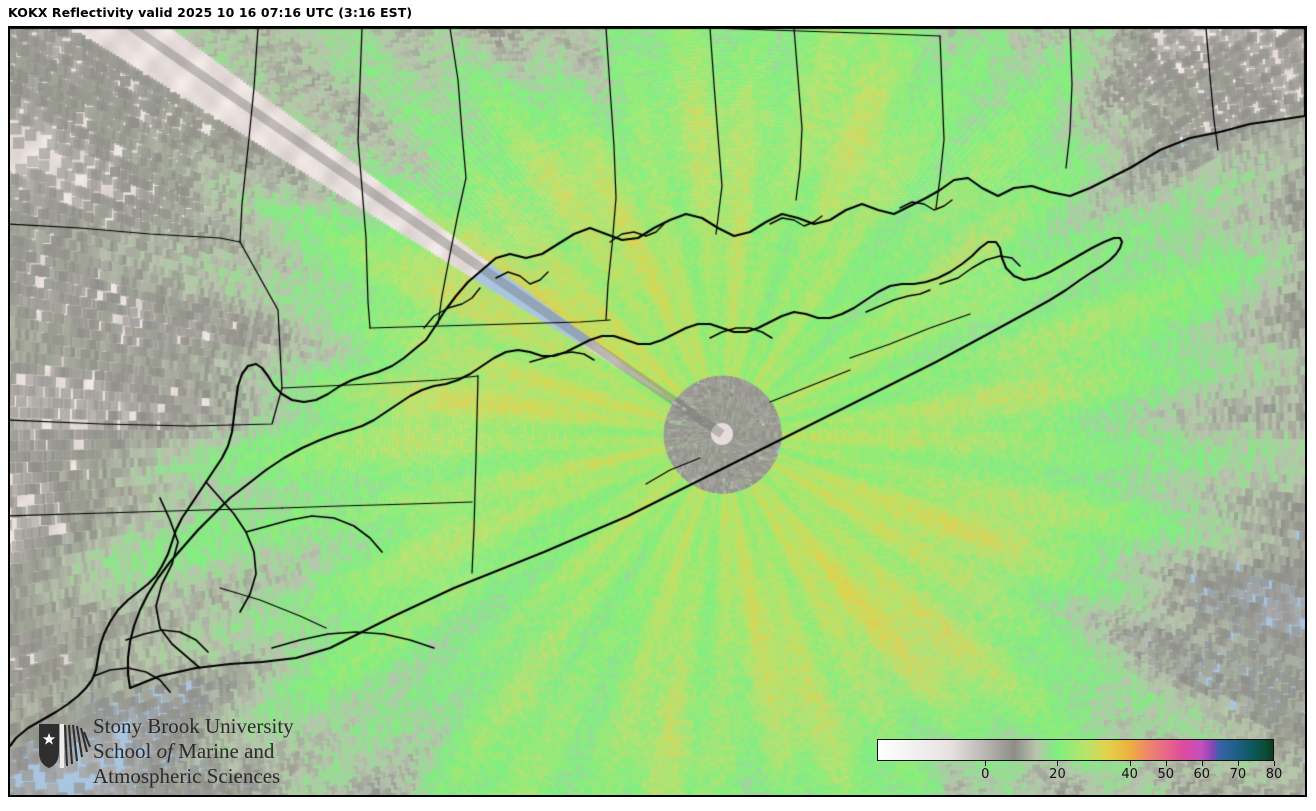  I want to click on colorbar-tick-label: 60, so click(1202, 774).